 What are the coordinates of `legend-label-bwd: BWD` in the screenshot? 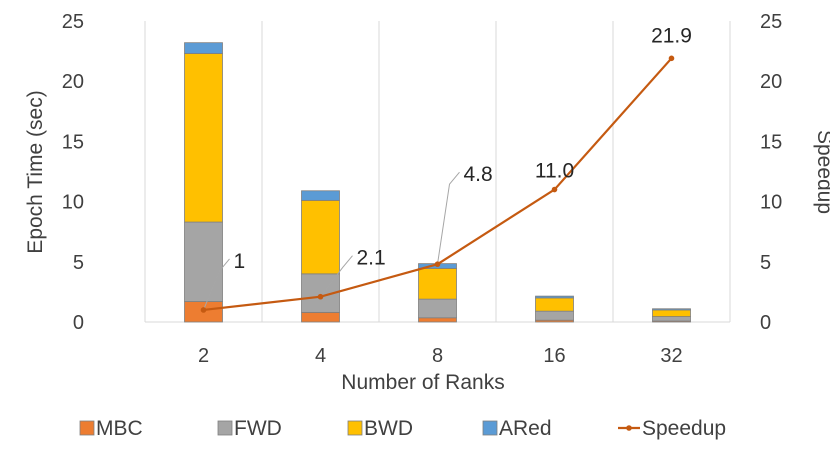 It's located at (388, 428).